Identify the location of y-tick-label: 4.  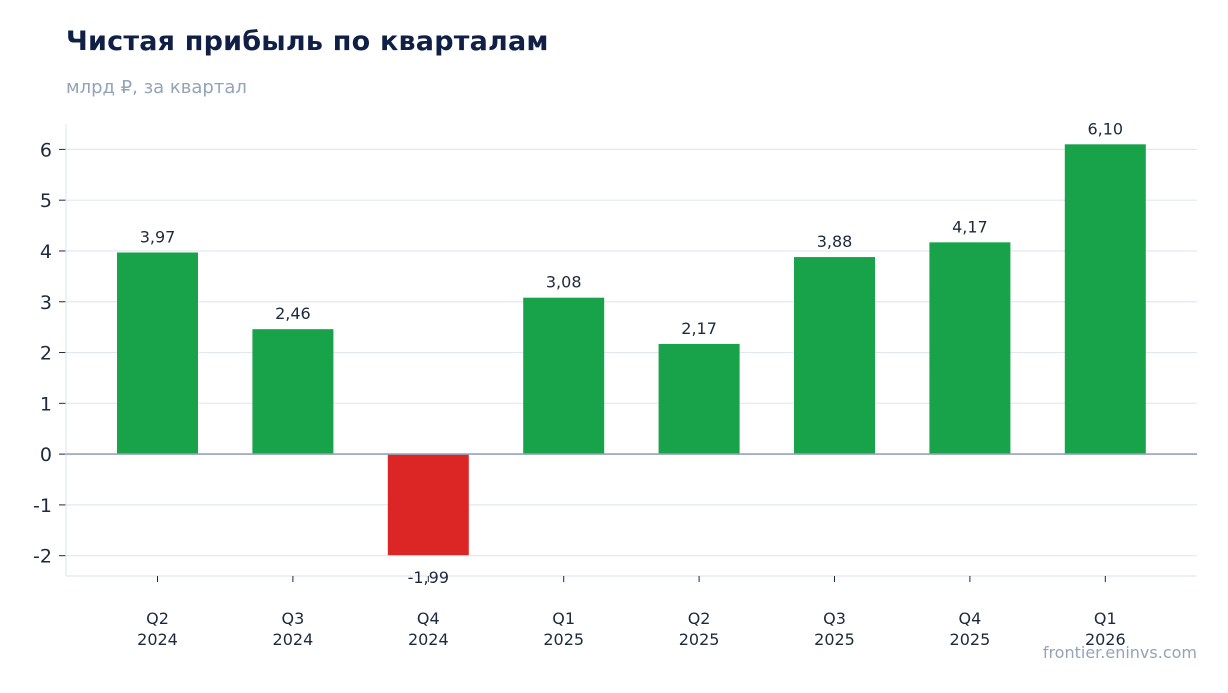
(46, 252).